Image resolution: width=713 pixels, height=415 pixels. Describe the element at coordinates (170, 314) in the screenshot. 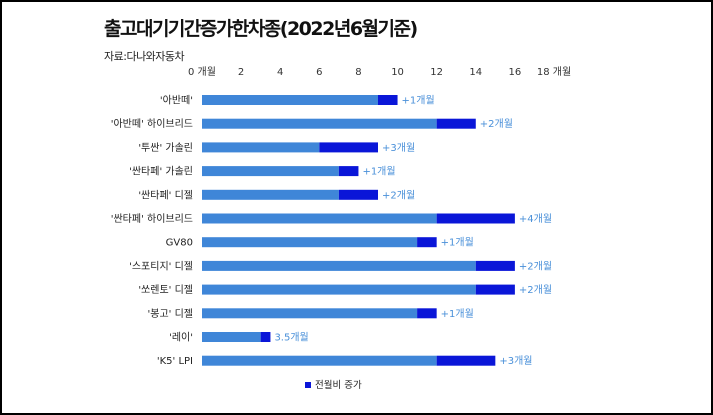

I see `category-label: '봉고' 디젤` at that location.